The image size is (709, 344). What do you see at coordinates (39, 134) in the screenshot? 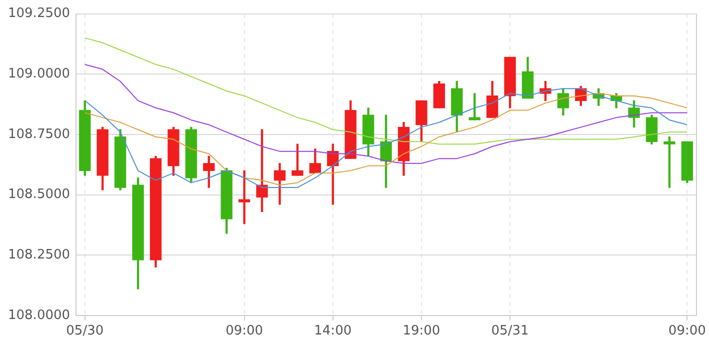
I see `y-tick-label: 108.7500` at bounding box center [39, 134].